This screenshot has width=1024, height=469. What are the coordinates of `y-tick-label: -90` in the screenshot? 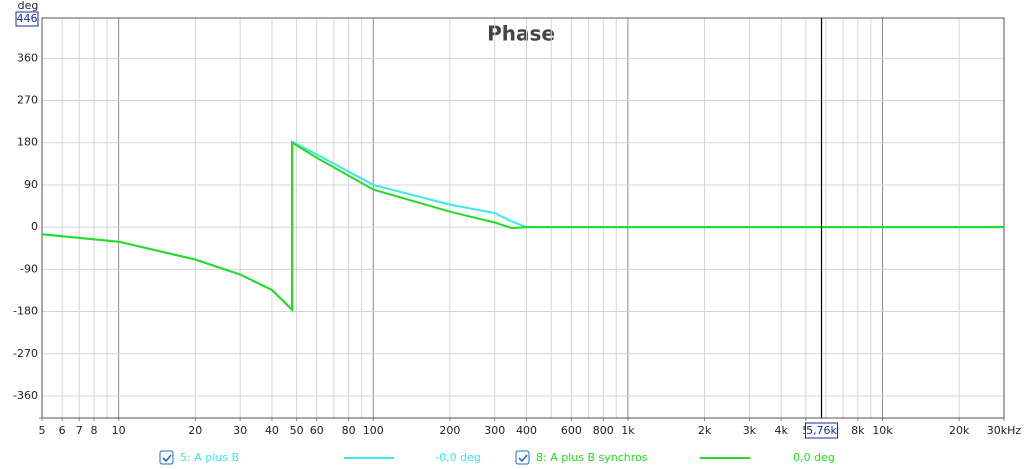 It's located at (29, 268).